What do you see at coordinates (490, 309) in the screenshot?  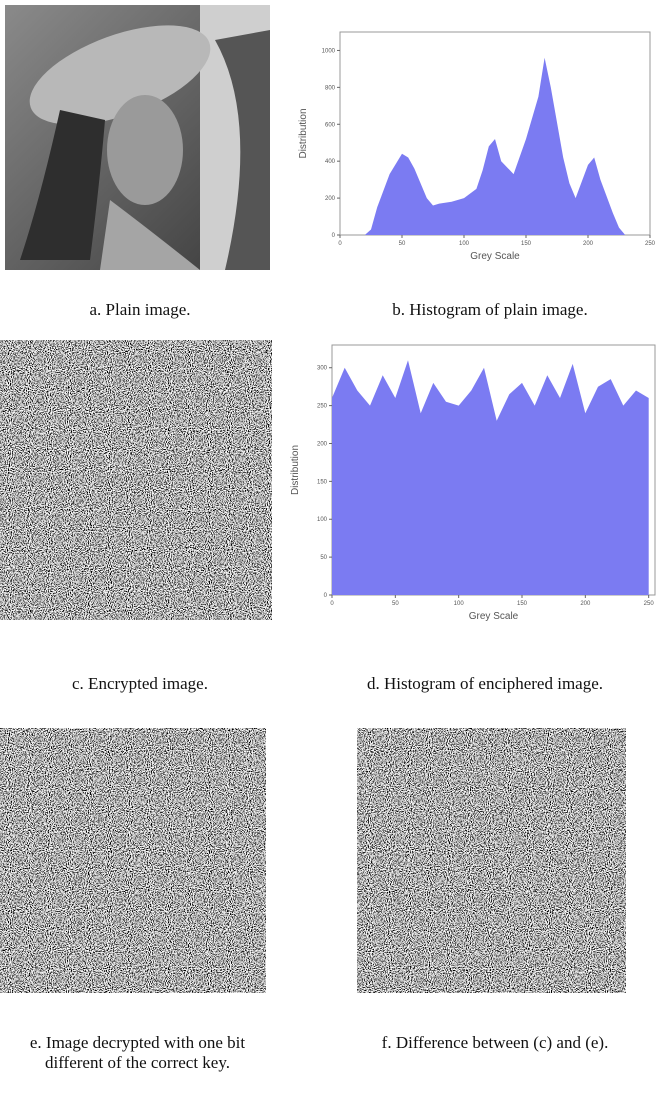 I see `caption: b. Histogram of plain image.` at bounding box center [490, 309].